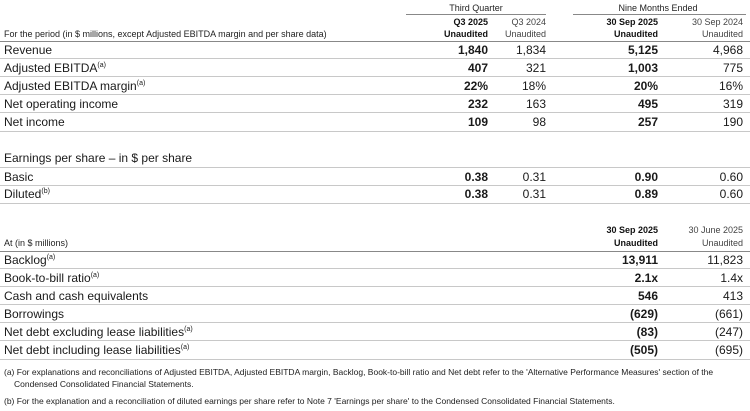 The image size is (750, 411). Describe the element at coordinates (728, 332) in the screenshot. I see `value-cell: (247)` at that location.